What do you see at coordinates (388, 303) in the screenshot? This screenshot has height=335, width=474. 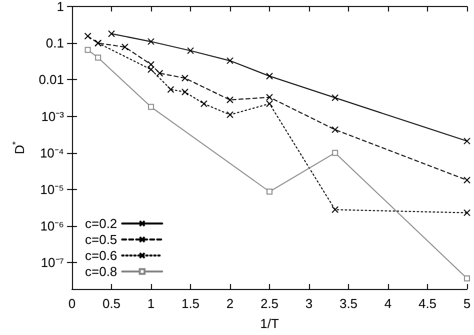 I see `x-tick-label: 4` at bounding box center [388, 303].